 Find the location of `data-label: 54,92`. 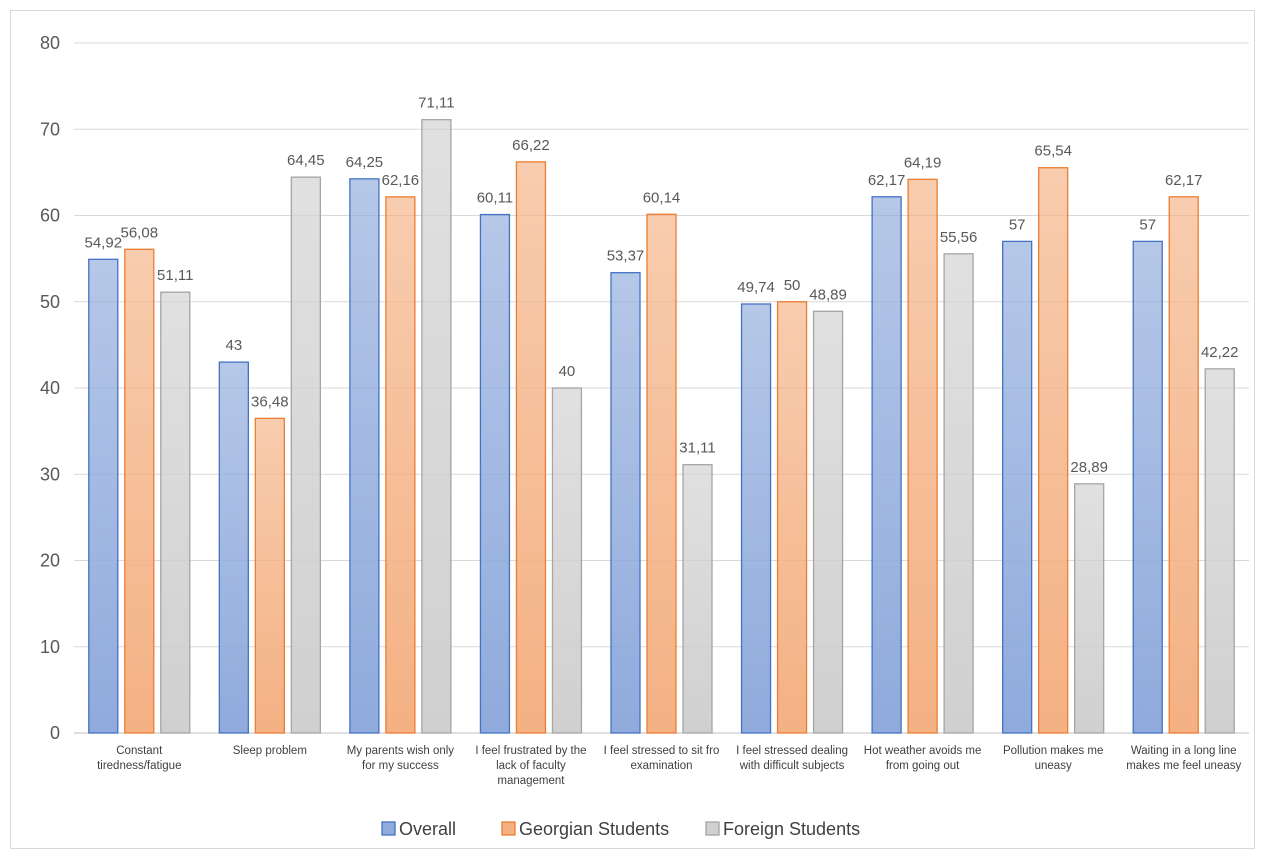

data-label: 54,92 is located at coordinates (104, 242).